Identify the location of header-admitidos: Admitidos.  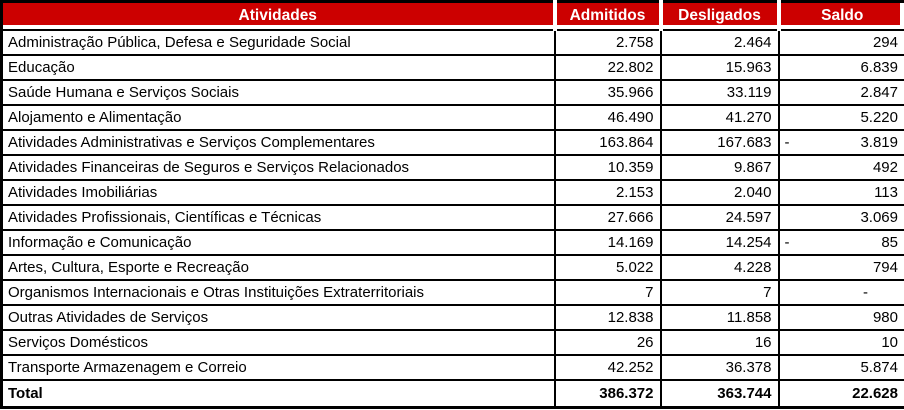
(606, 16).